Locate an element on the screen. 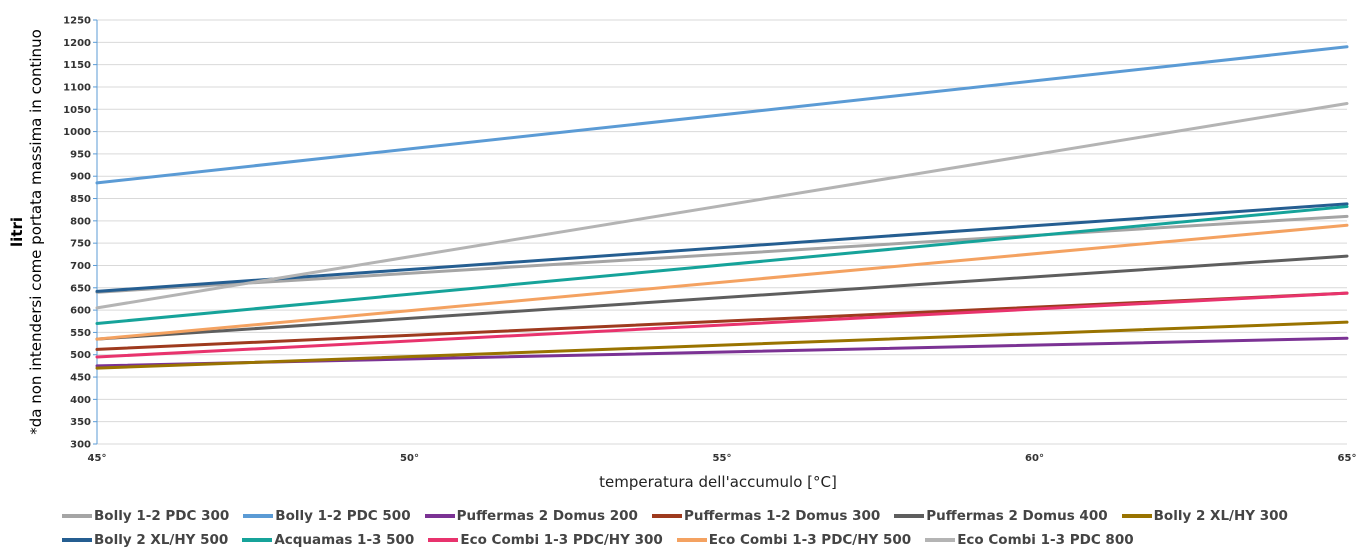  legend-item: Eco Combi 1-3 PDC/HY 500 is located at coordinates (794, 540).